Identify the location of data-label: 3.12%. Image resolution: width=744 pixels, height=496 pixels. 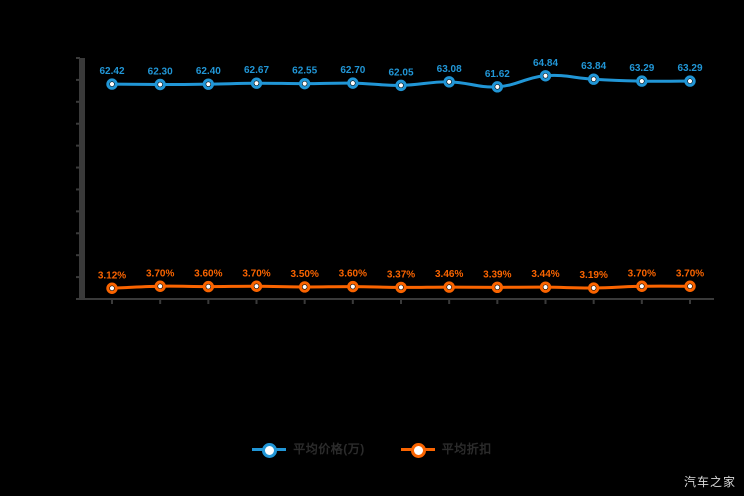
(112, 275).